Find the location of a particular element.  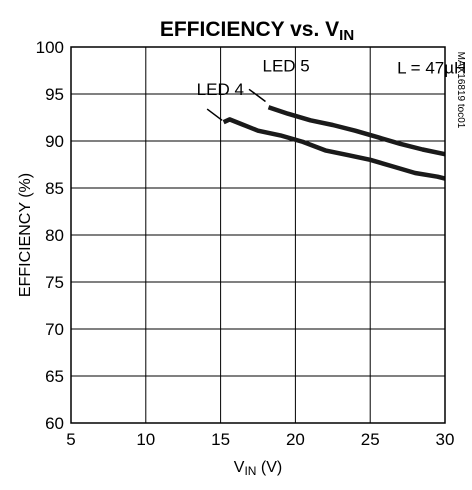

y-tick-label: 70 is located at coordinates (54, 329).